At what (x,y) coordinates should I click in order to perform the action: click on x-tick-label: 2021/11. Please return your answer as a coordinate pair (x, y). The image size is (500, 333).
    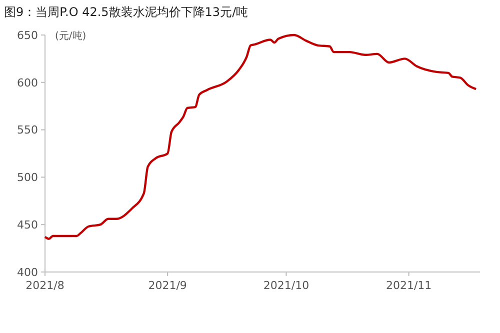
    Looking at the image, I should click on (409, 285).